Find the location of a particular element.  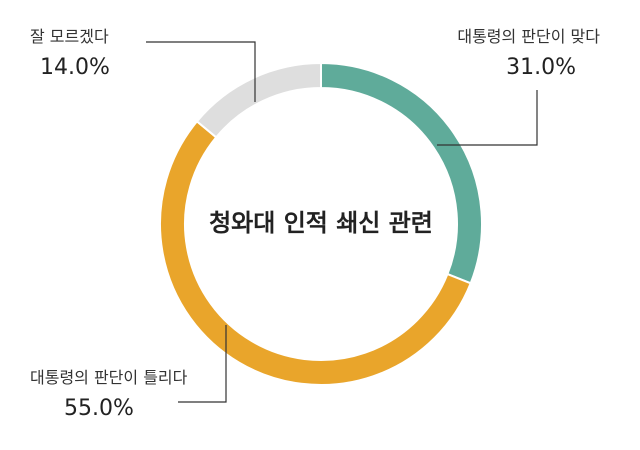

slice-label-unknown: 잘 모르겠다 is located at coordinates (69, 36).